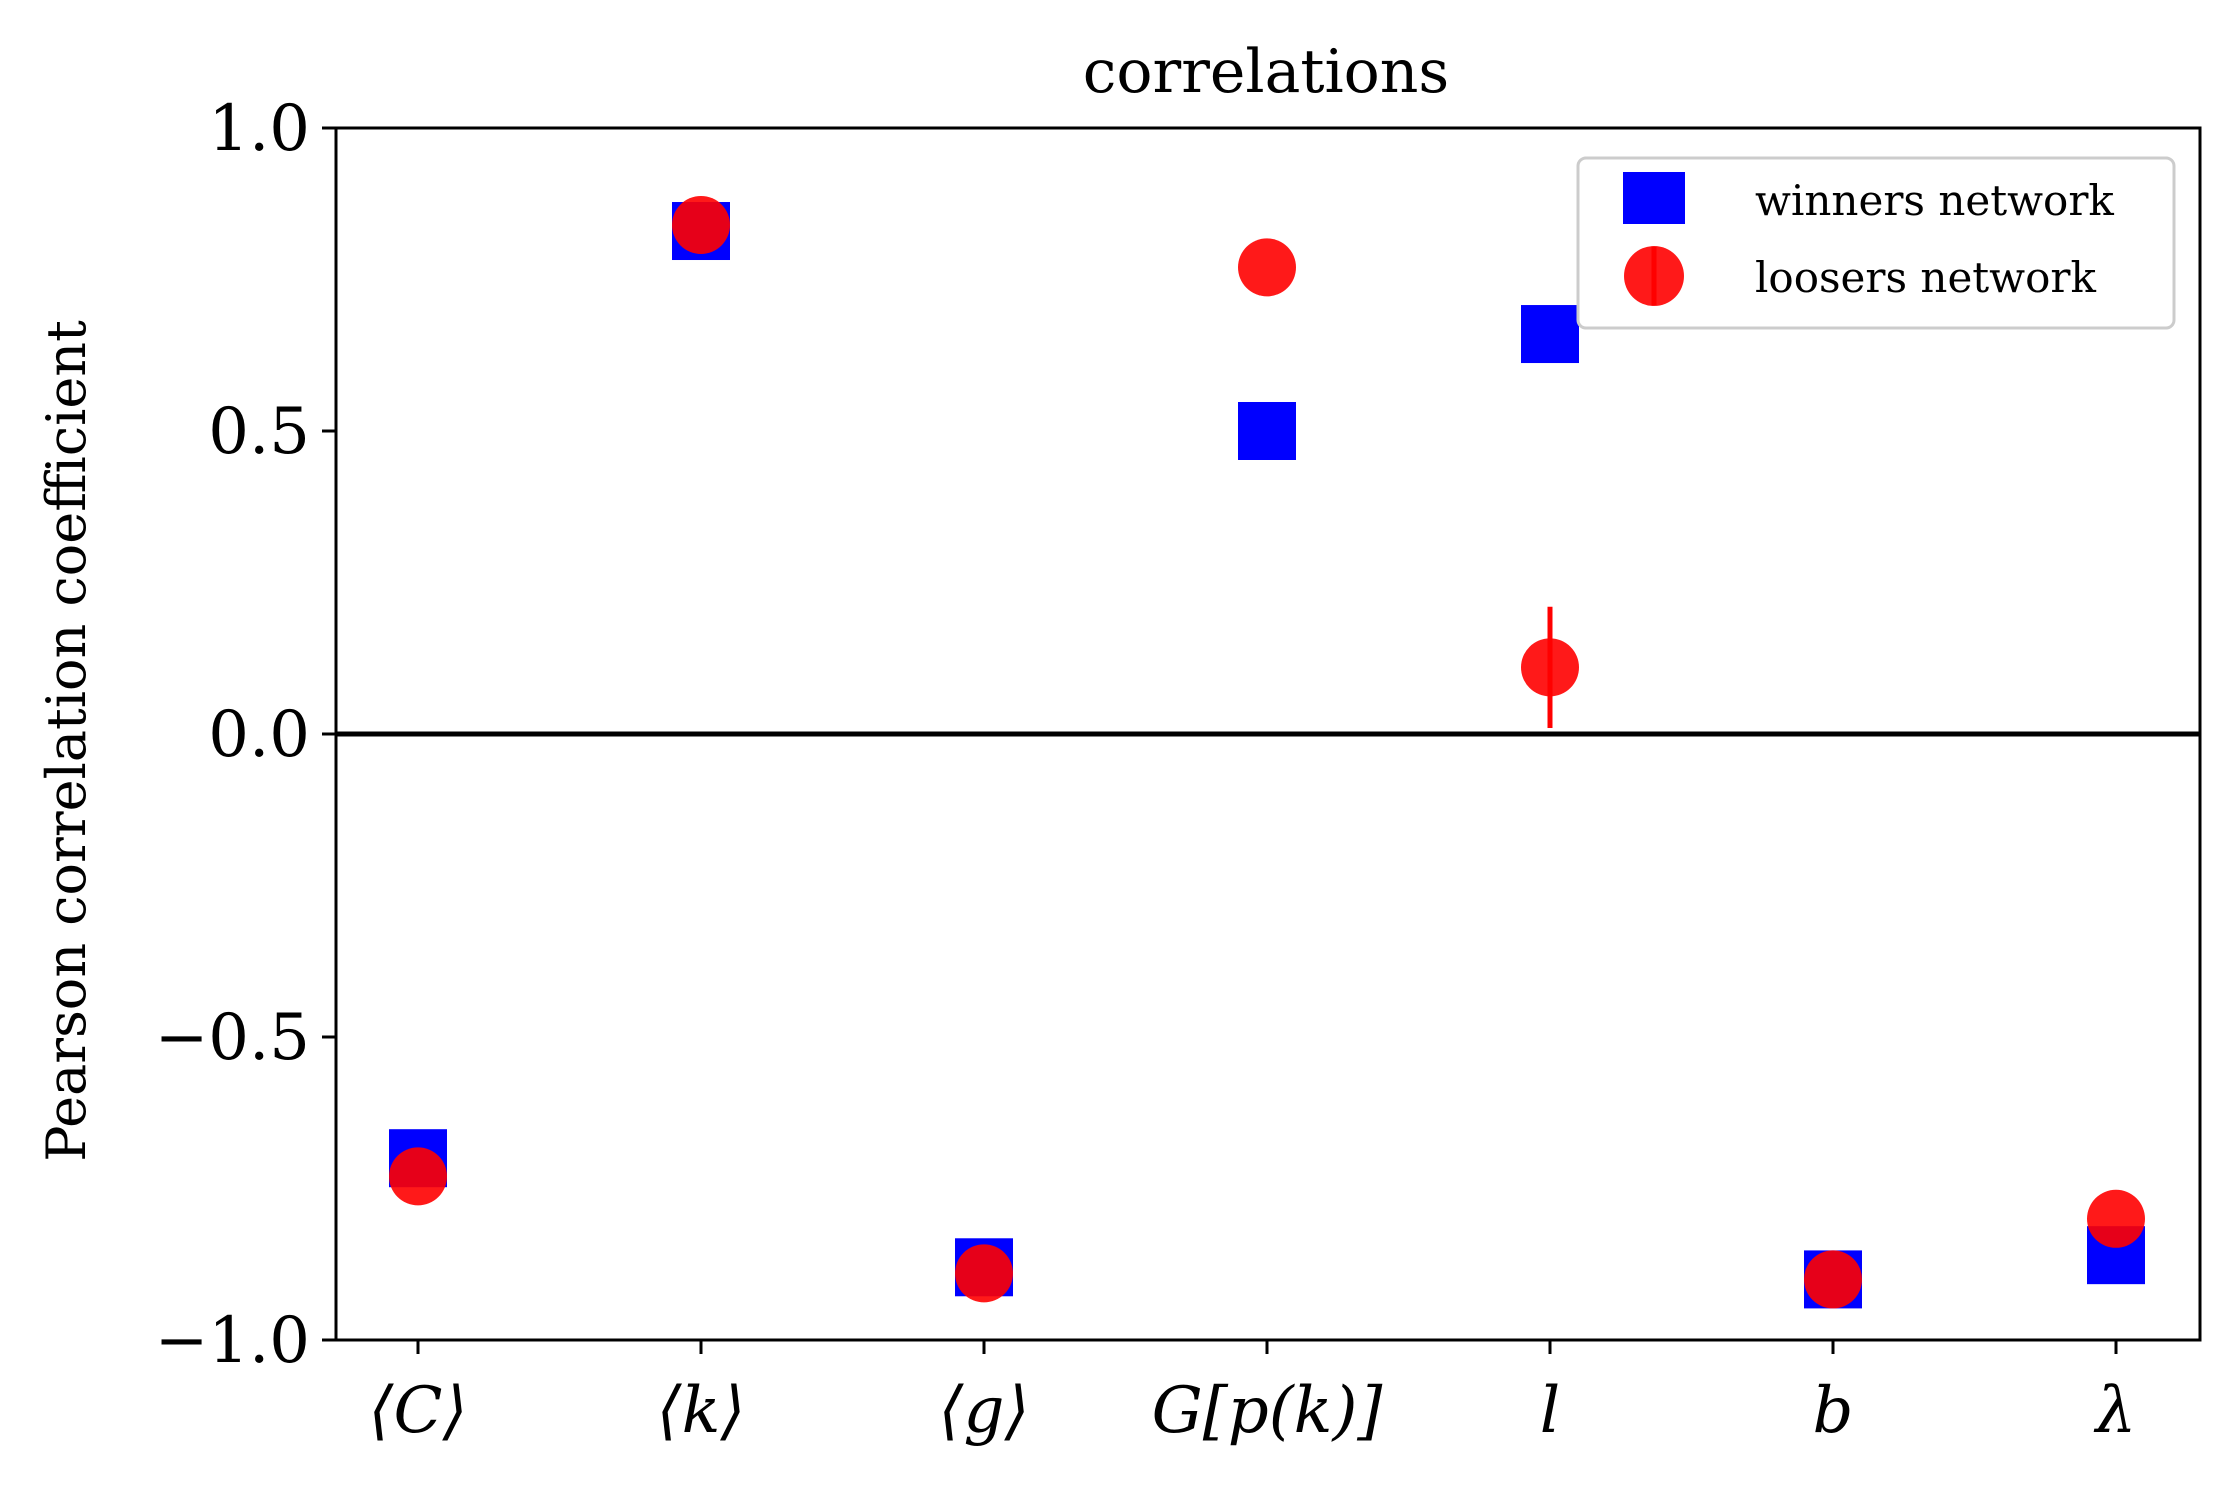 The image size is (2233, 1495). What do you see at coordinates (232, 1341) in the screenshot?
I see `y-tick-label: −1.0` at bounding box center [232, 1341].